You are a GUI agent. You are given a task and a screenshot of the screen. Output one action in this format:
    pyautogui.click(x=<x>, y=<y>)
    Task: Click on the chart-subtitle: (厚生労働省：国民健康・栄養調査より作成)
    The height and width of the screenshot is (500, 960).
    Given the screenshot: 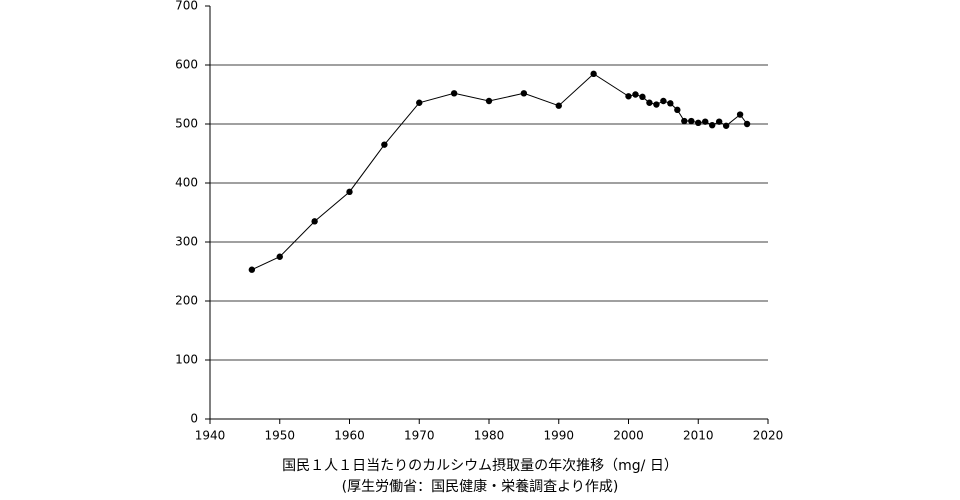 What is the action you would take?
    pyautogui.click(x=480, y=486)
    